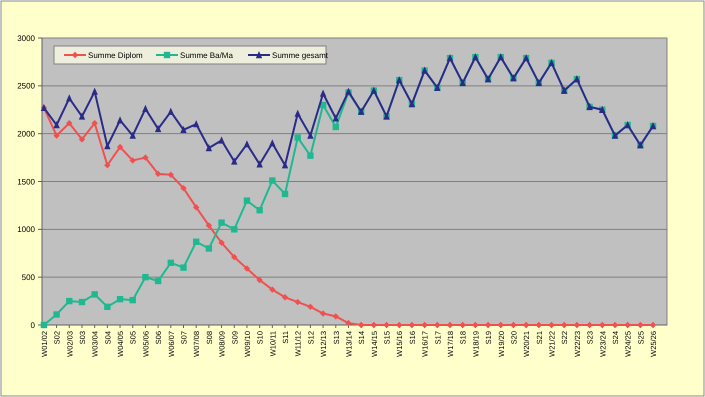 The image size is (705, 397). Describe the element at coordinates (26, 133) in the screenshot. I see `y-tick-label: 2000` at that location.